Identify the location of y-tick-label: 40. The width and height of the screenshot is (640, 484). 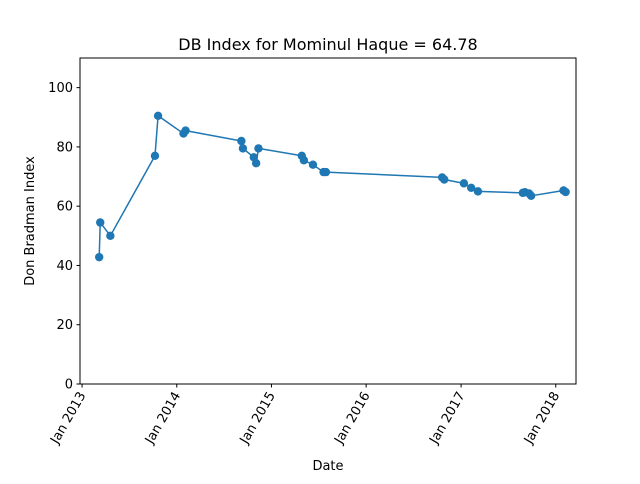
(64, 266).